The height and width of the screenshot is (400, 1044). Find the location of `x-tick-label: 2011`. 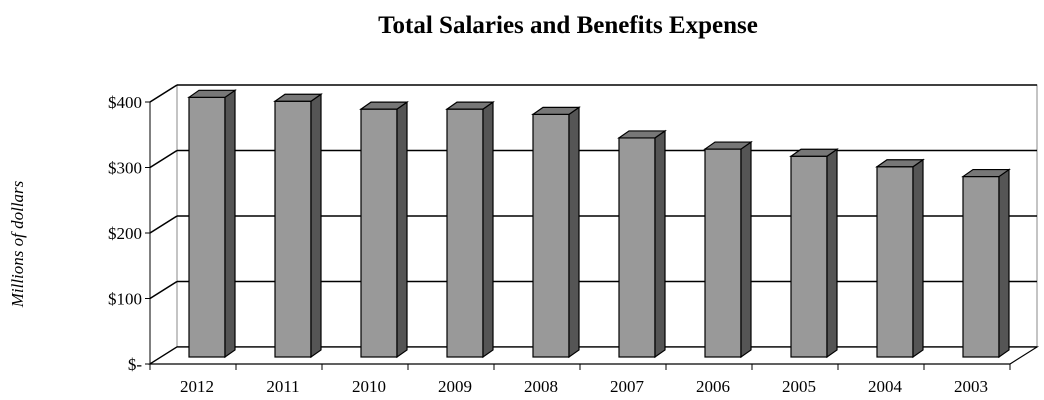

x-tick-label: 2011 is located at coordinates (282, 386).